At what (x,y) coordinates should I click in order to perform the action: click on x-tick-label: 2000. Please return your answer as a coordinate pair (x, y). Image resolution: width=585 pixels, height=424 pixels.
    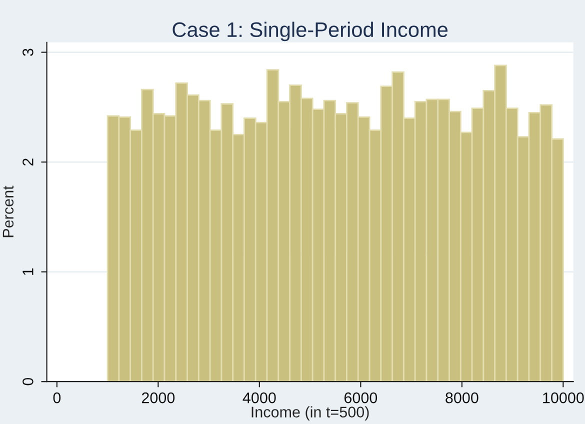
    Looking at the image, I should click on (158, 398).